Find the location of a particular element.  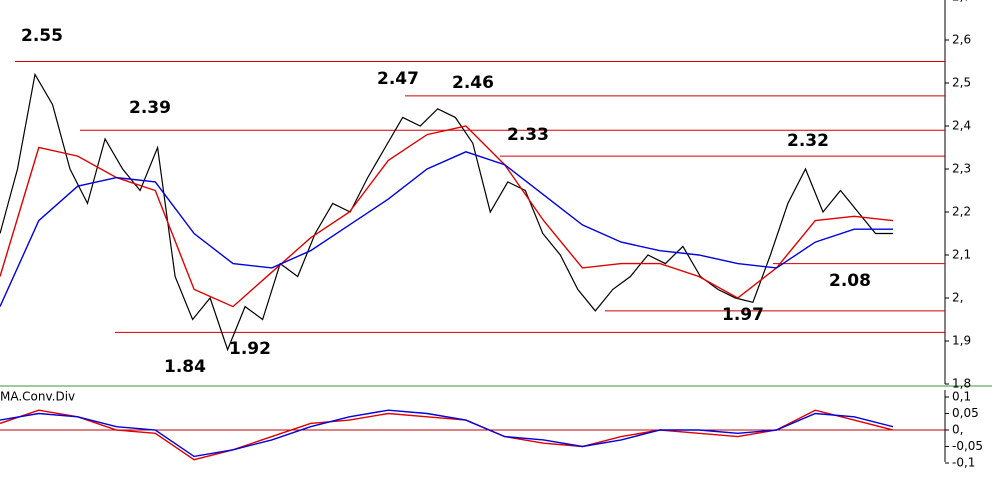

y-tick-label: 2,4 is located at coordinates (961, 126).